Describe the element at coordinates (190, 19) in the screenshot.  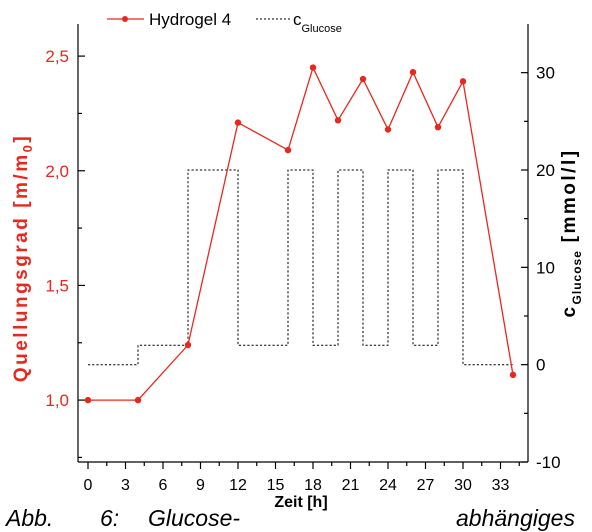
I see `legend-hydrogel-label: Hydrogel 4` at that location.